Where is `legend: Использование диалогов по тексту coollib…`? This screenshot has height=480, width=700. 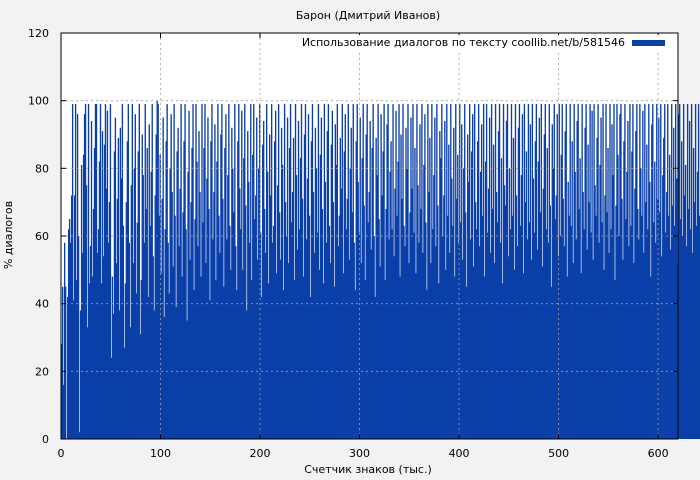
legend: Использование диалогов по тексту coollib… is located at coordinates (487, 43).